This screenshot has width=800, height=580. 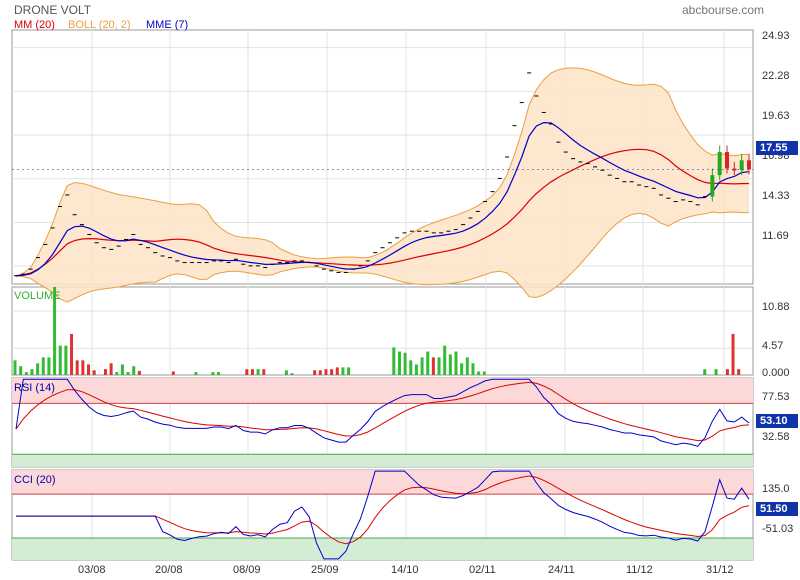 What do you see at coordinates (167, 25) in the screenshot?
I see `legend-mme: MME (7)` at bounding box center [167, 25].